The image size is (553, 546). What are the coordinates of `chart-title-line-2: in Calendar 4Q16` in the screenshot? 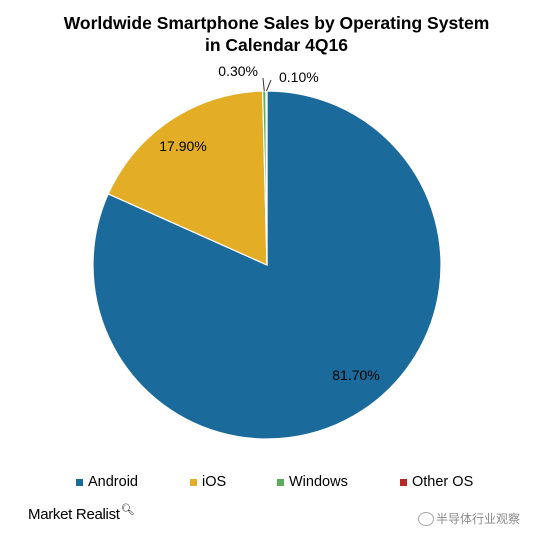 It's located at (276, 45).